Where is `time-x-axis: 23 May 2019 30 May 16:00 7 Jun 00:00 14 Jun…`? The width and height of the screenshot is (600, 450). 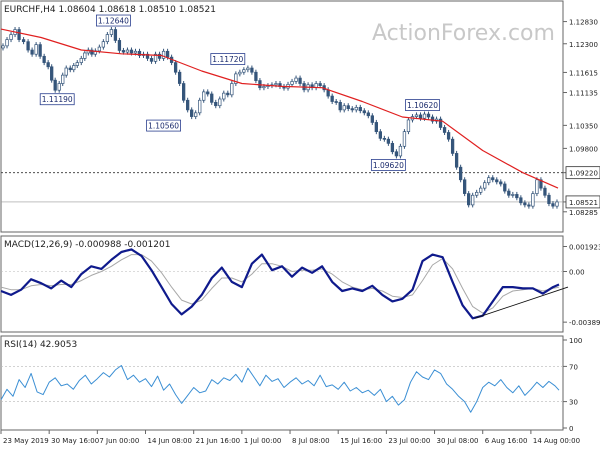 time-x-axis: 23 May 2019 30 May 16:00 7 Jun 00:00 14 Jun… is located at coordinates (290, 437).